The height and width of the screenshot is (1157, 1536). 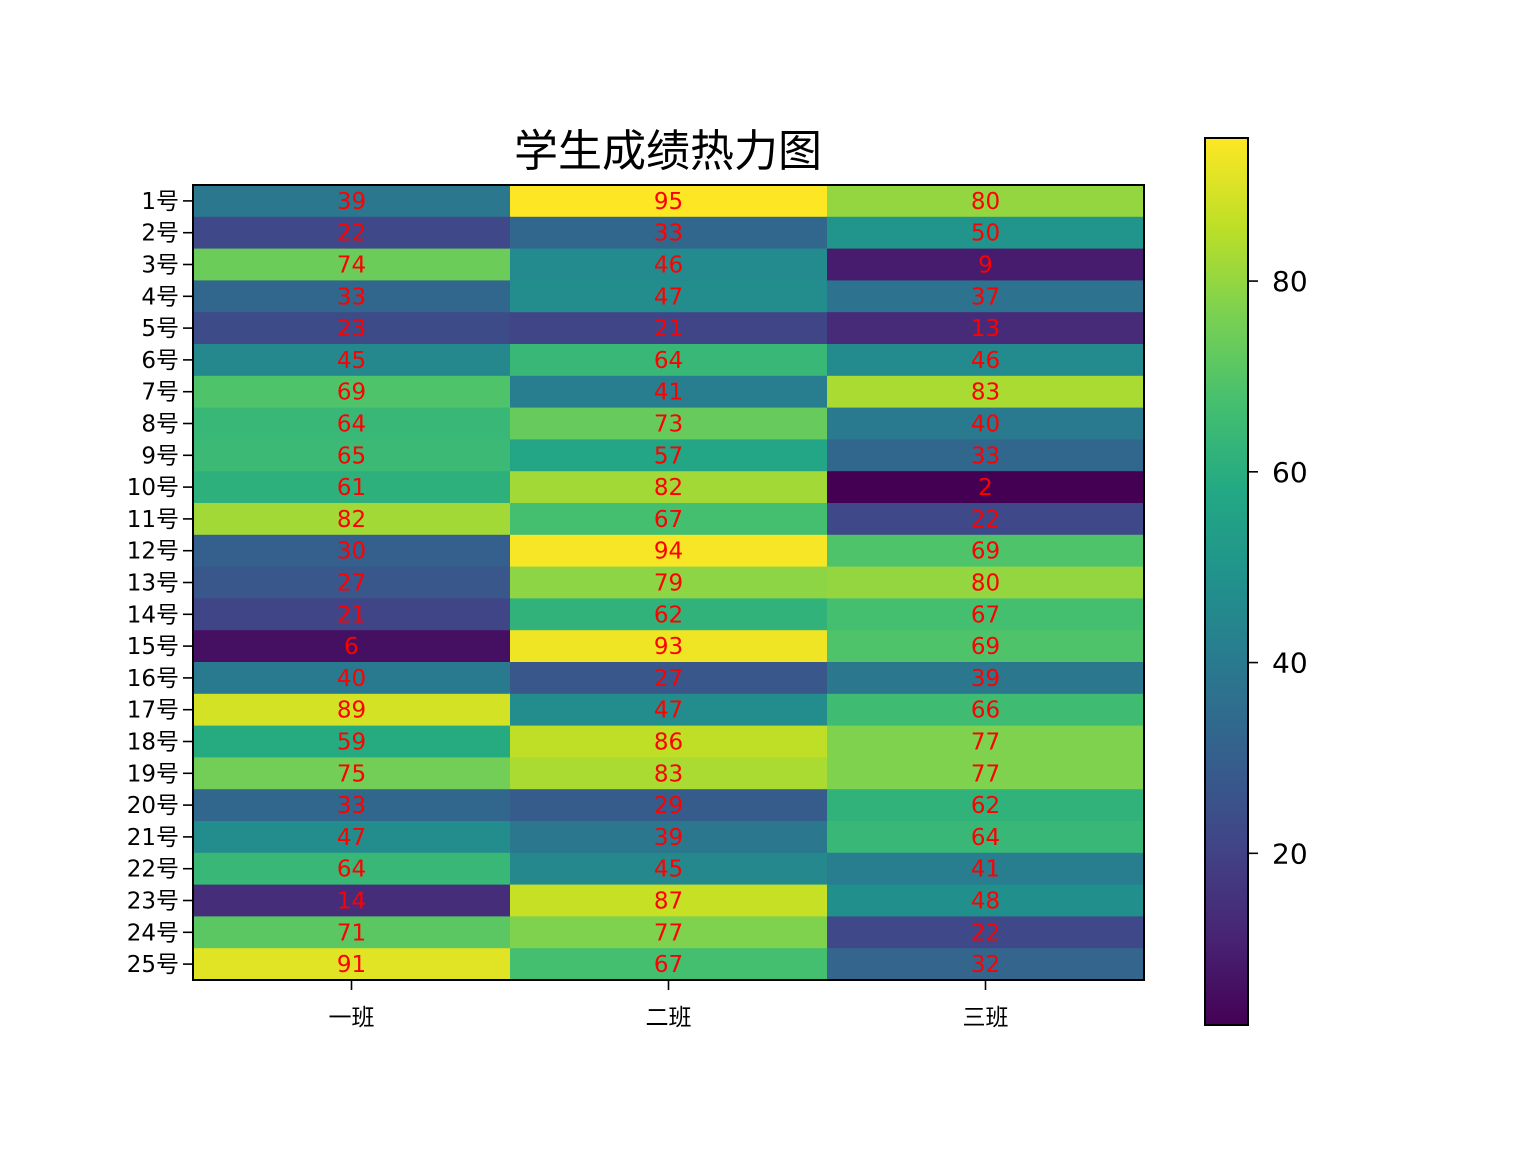 I want to click on x-tick-label: 一班, so click(x=352, y=1018).